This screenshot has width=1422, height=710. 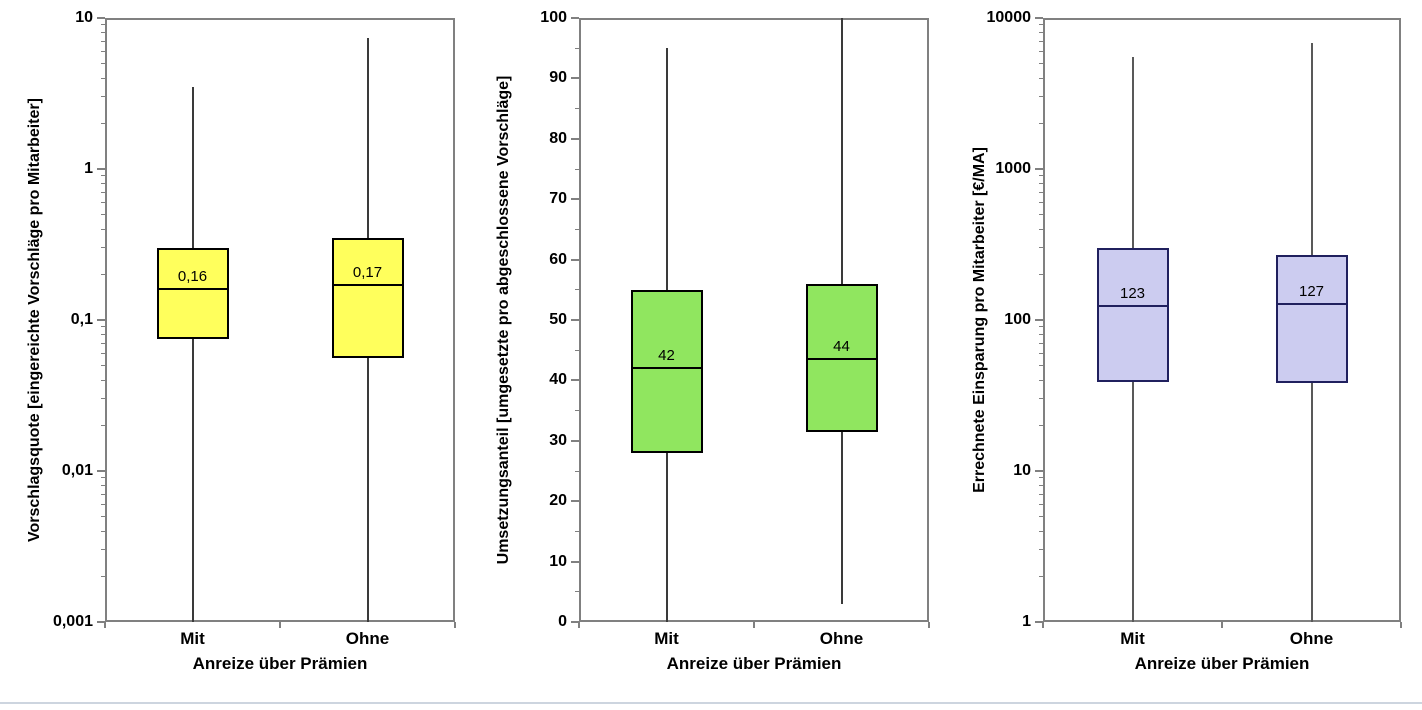 I want to click on y-axis-tick-label: 20, so click(x=558, y=501).